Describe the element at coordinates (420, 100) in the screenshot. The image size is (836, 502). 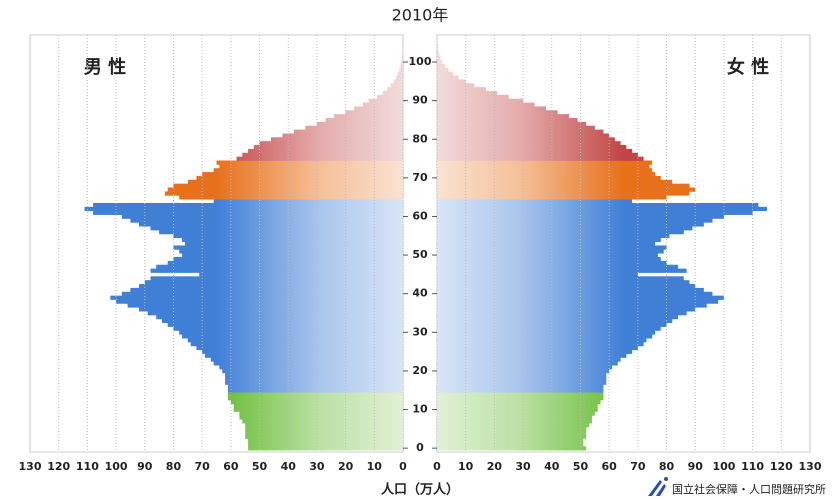
I see `y-tick-label: 90` at that location.